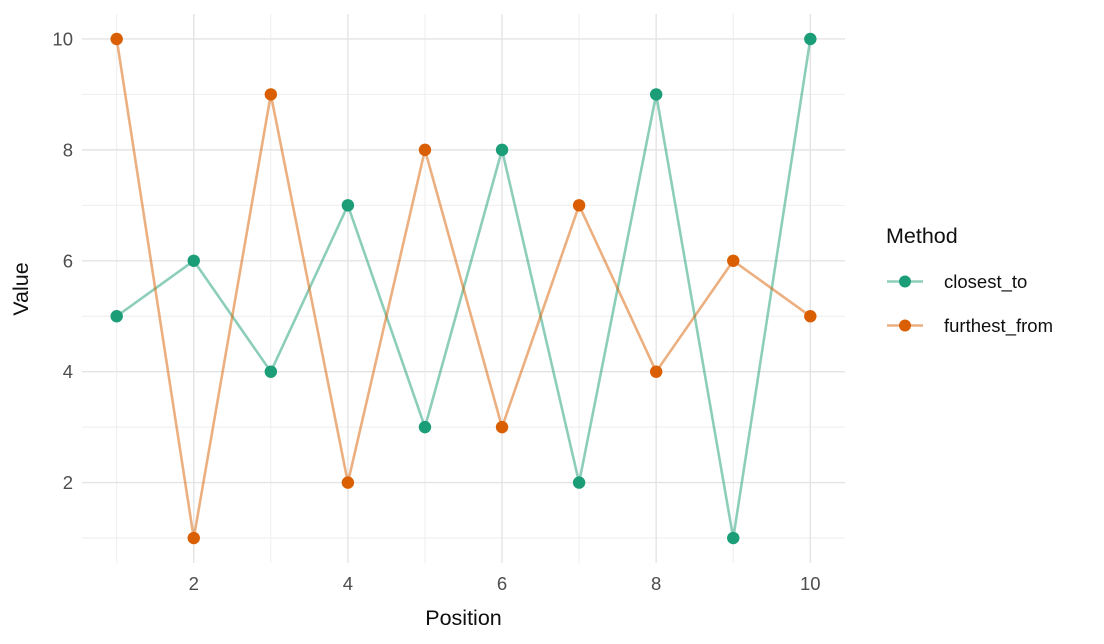  I want to click on x-axis-title: Position, so click(463, 618).